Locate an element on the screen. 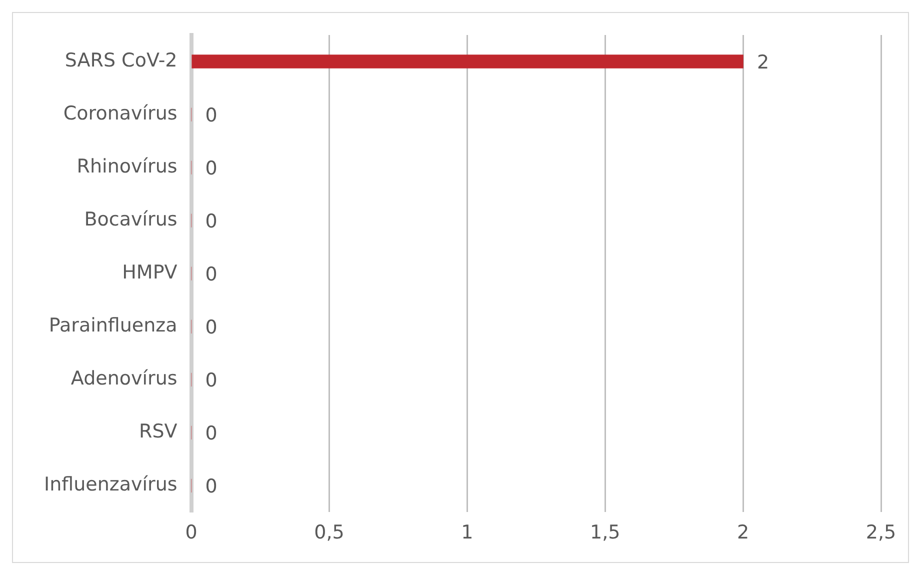  y-tick-label: Parainfluenza is located at coordinates (113, 325).